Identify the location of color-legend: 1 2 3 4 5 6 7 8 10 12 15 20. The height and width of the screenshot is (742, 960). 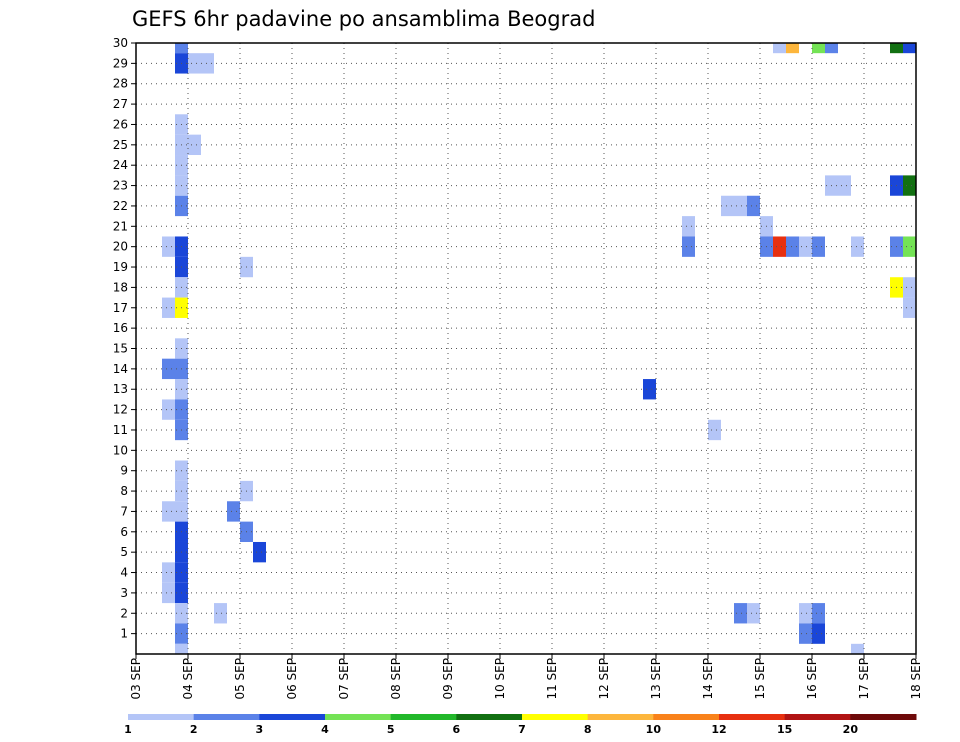
(520, 725).